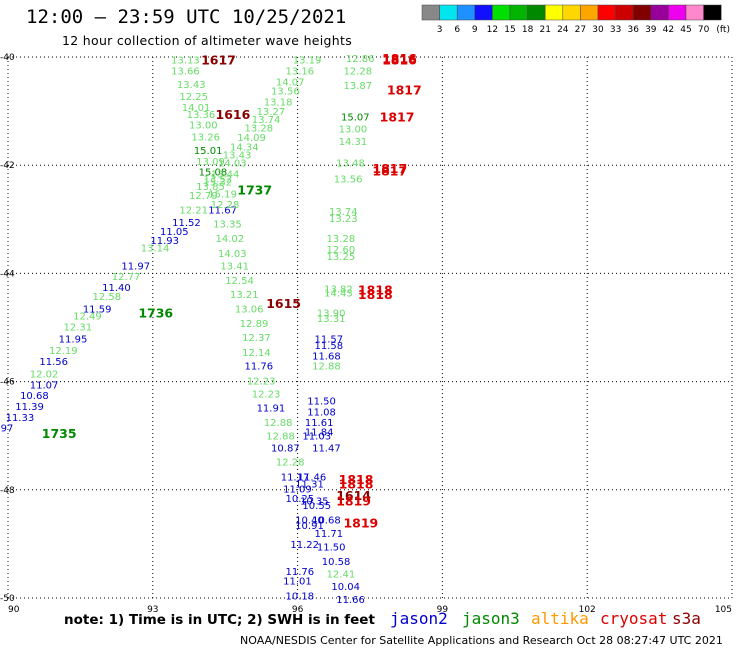 The width and height of the screenshot is (740, 650). What do you see at coordinates (34, 396) in the screenshot?
I see `wave-height-value: 10.68` at bounding box center [34, 396].